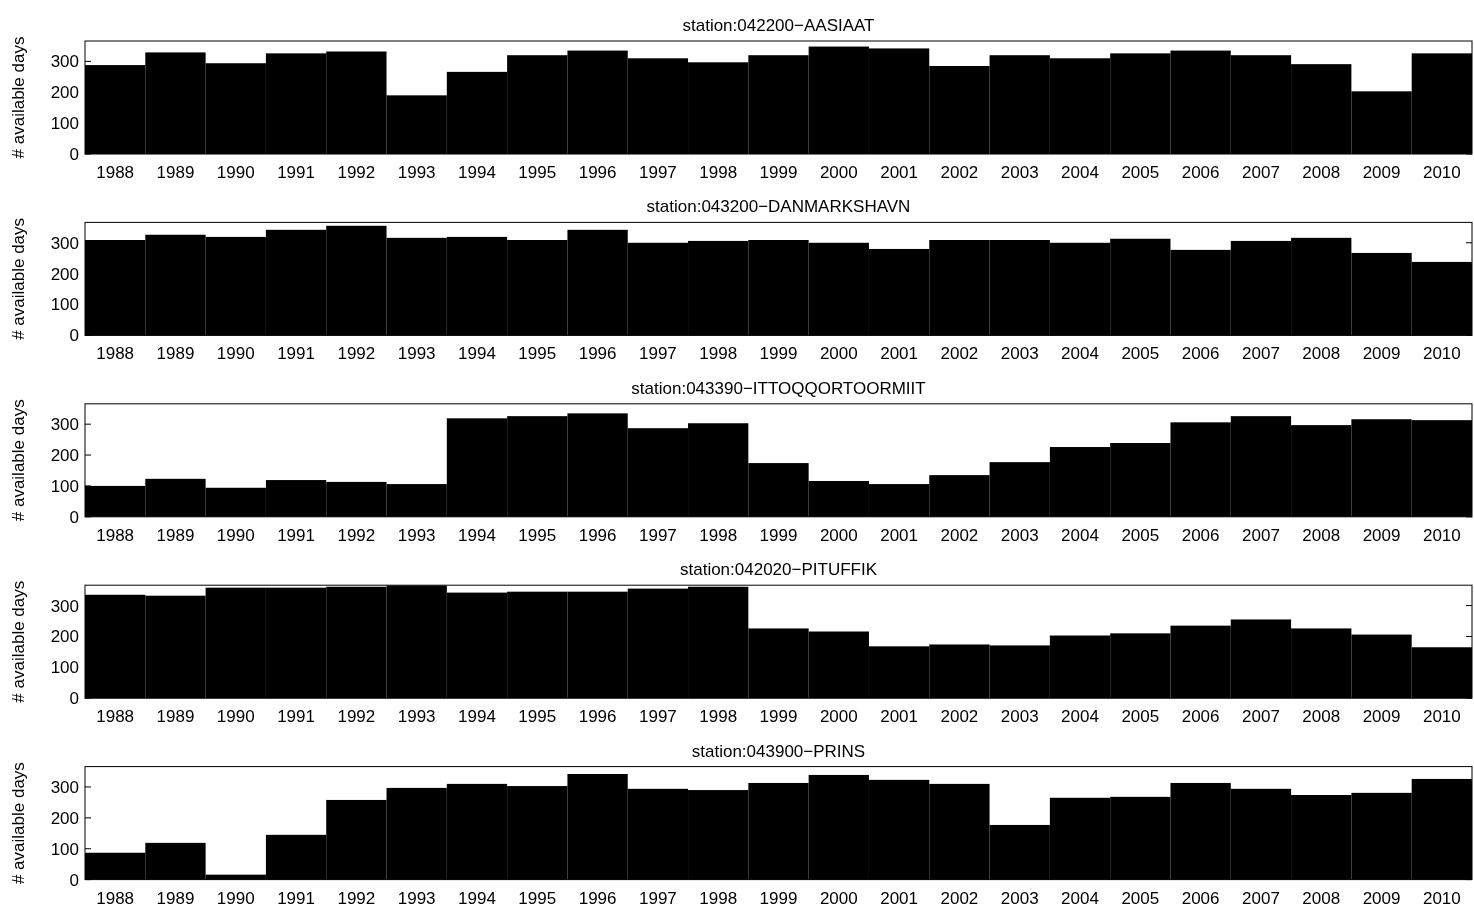 The height and width of the screenshot is (907, 1474). What do you see at coordinates (778, 388) in the screenshot?
I see `chart-title: station:043390−ITTOQQORTOORMIIT` at bounding box center [778, 388].